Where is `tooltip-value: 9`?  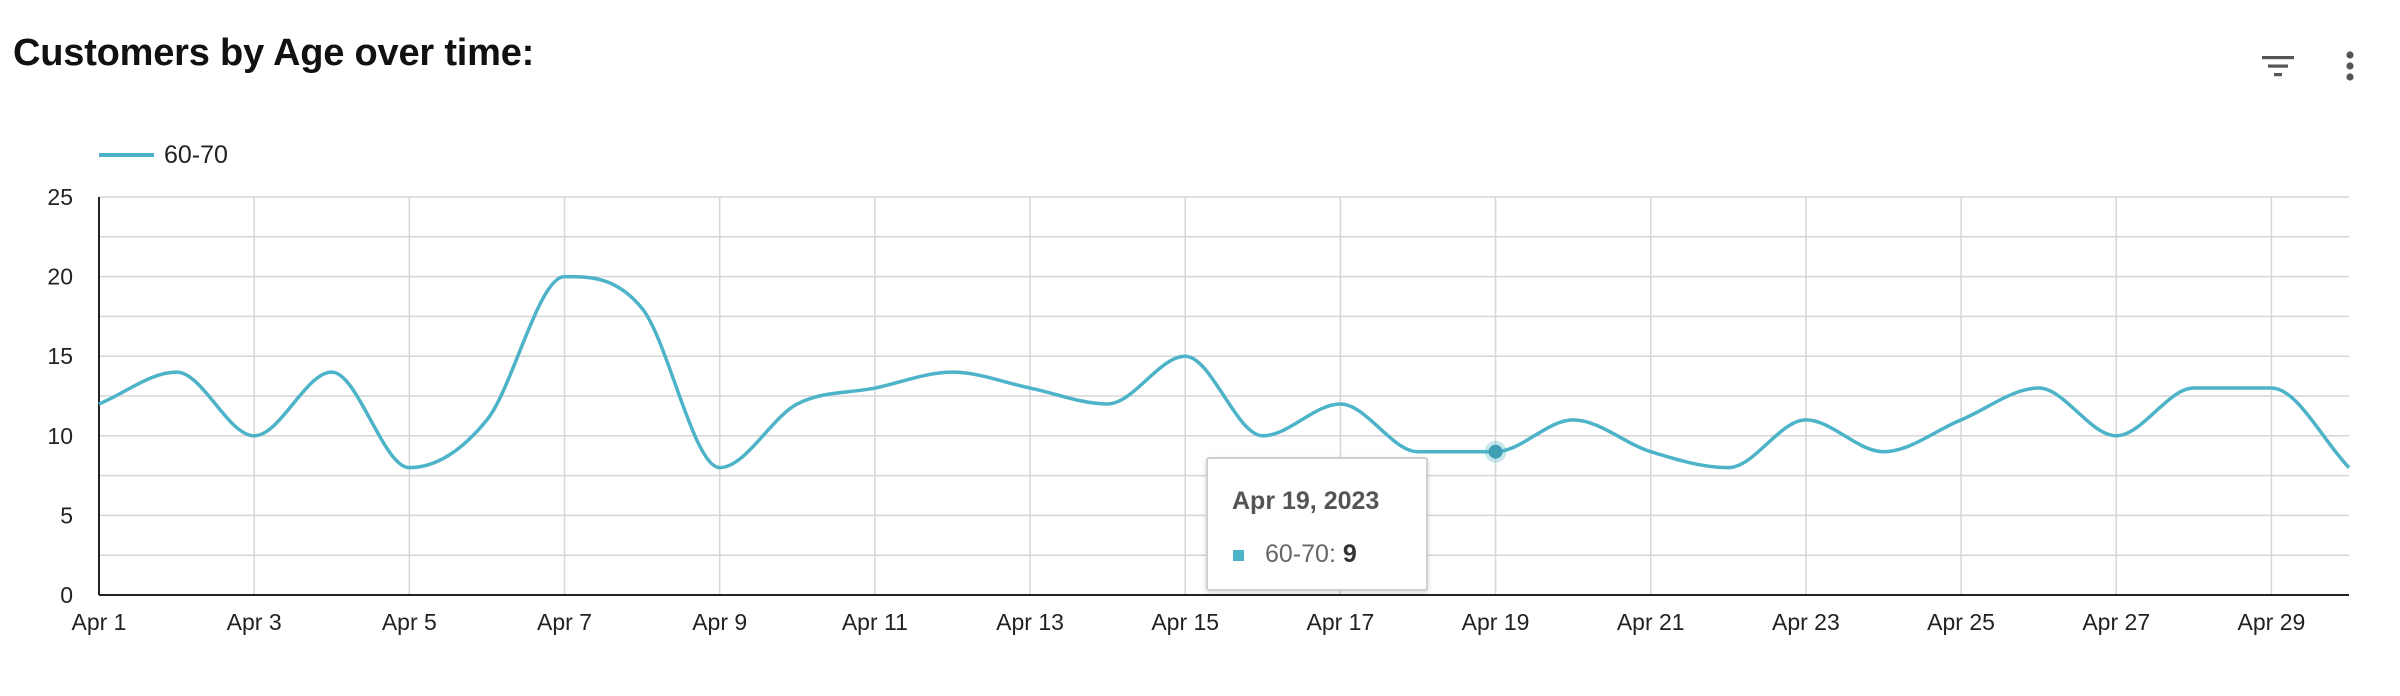 tooltip-value: 9 is located at coordinates (1349, 554).